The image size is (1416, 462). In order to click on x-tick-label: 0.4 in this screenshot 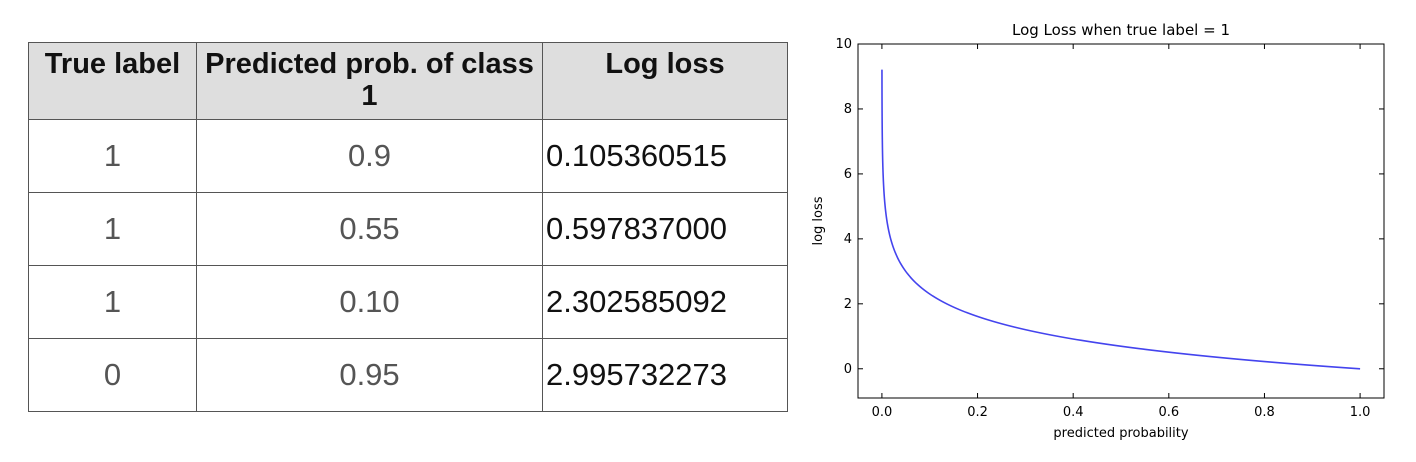, I will do `click(1073, 412)`.